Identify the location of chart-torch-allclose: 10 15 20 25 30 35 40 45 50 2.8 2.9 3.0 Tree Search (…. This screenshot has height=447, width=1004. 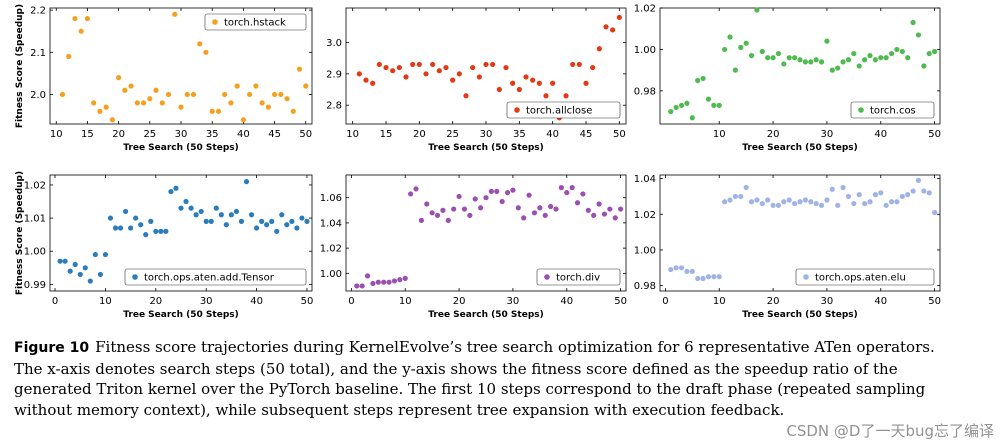
(476, 80).